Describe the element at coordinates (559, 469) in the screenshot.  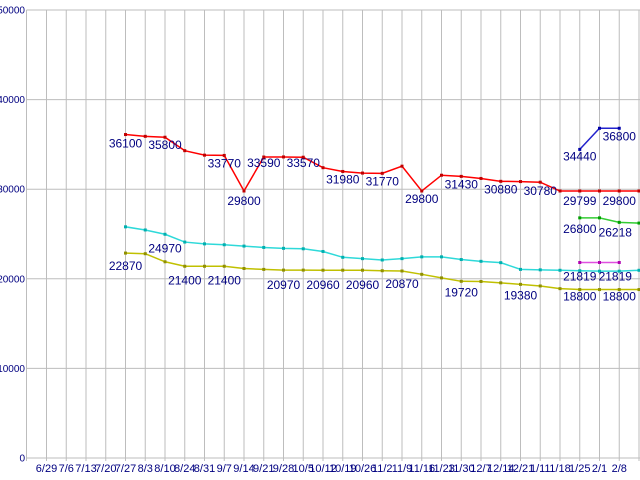
I see `x-tick-label: 1/18` at that location.